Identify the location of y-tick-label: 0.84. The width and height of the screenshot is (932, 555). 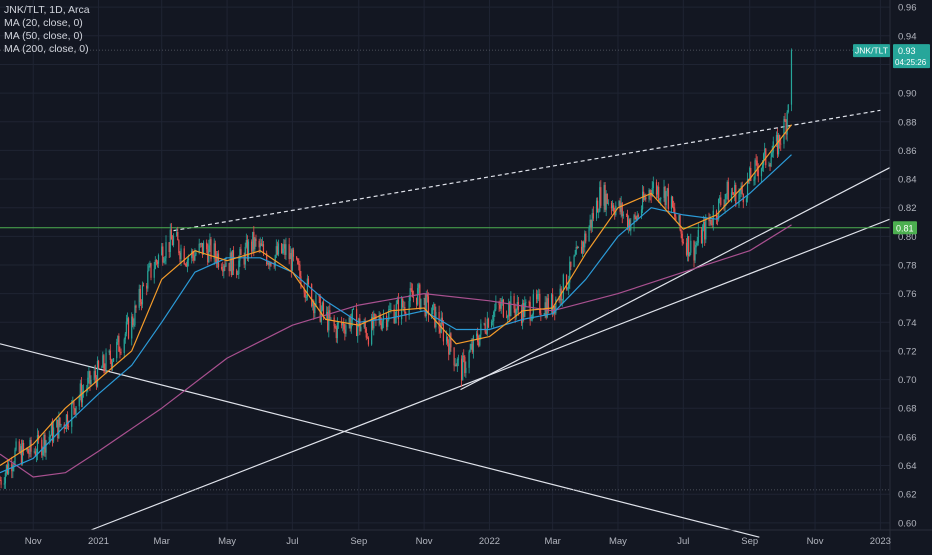
(907, 180).